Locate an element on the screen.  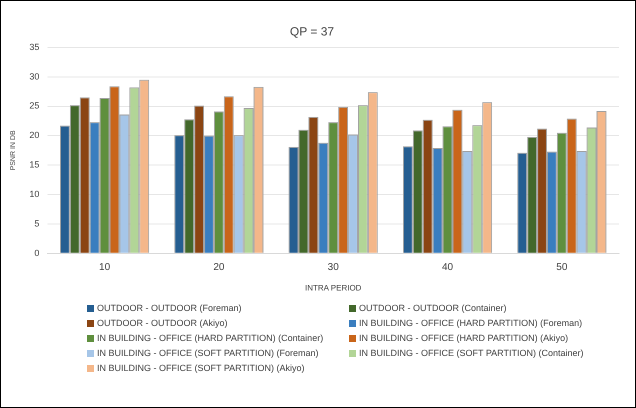
legend-label: OUTDOOR - OUTDOOR (Foreman) is located at coordinates (169, 308).